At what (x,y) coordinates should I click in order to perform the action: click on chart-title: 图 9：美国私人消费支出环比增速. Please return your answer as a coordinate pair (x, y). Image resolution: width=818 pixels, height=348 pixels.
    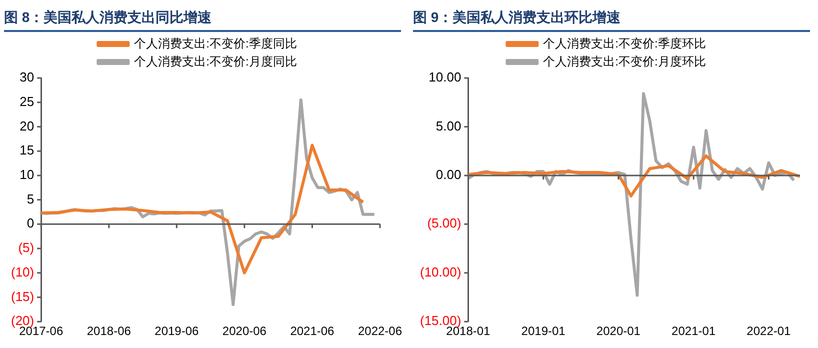
    Looking at the image, I should click on (611, 19).